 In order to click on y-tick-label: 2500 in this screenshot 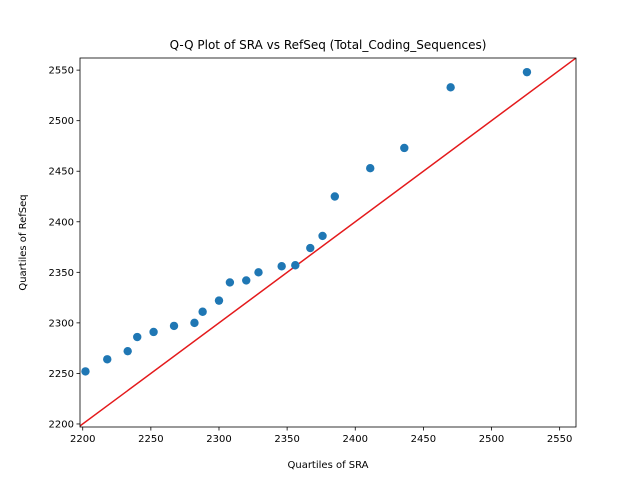, I will do `click(61, 121)`.